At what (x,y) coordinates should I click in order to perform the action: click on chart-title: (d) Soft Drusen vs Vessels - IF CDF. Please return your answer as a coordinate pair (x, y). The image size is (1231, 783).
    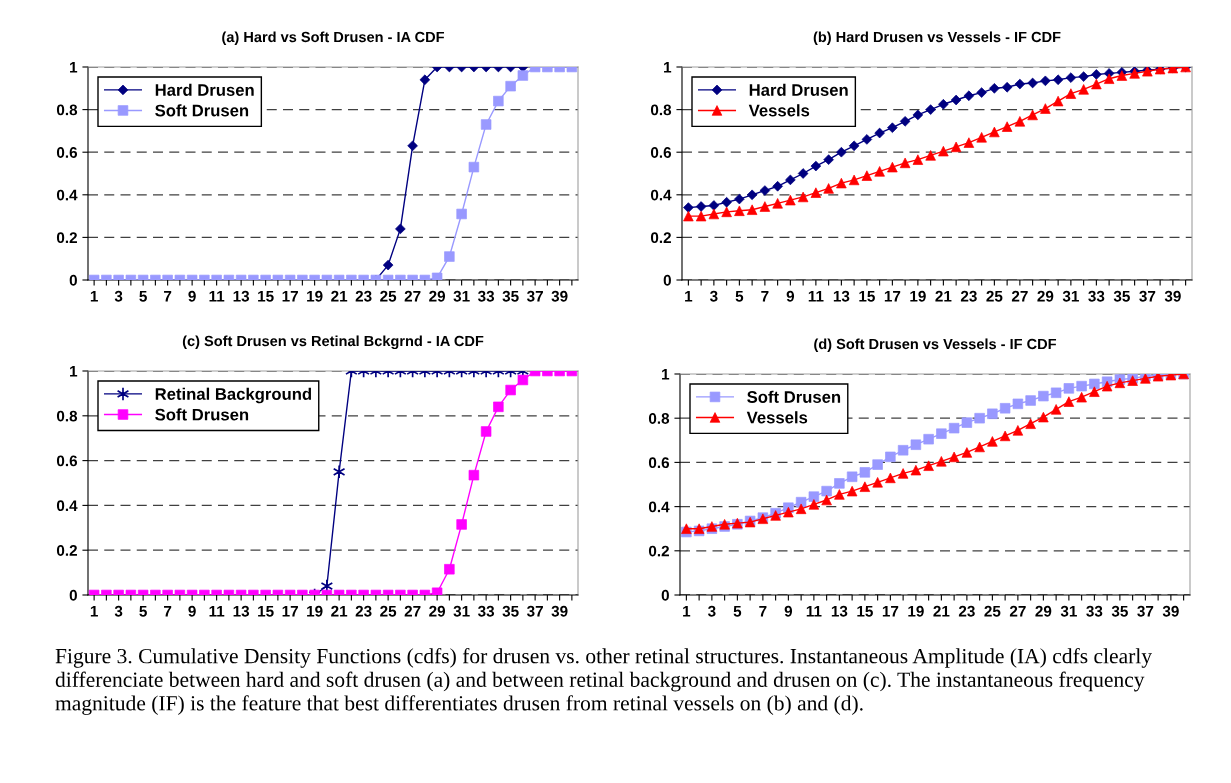
    Looking at the image, I should click on (935, 345).